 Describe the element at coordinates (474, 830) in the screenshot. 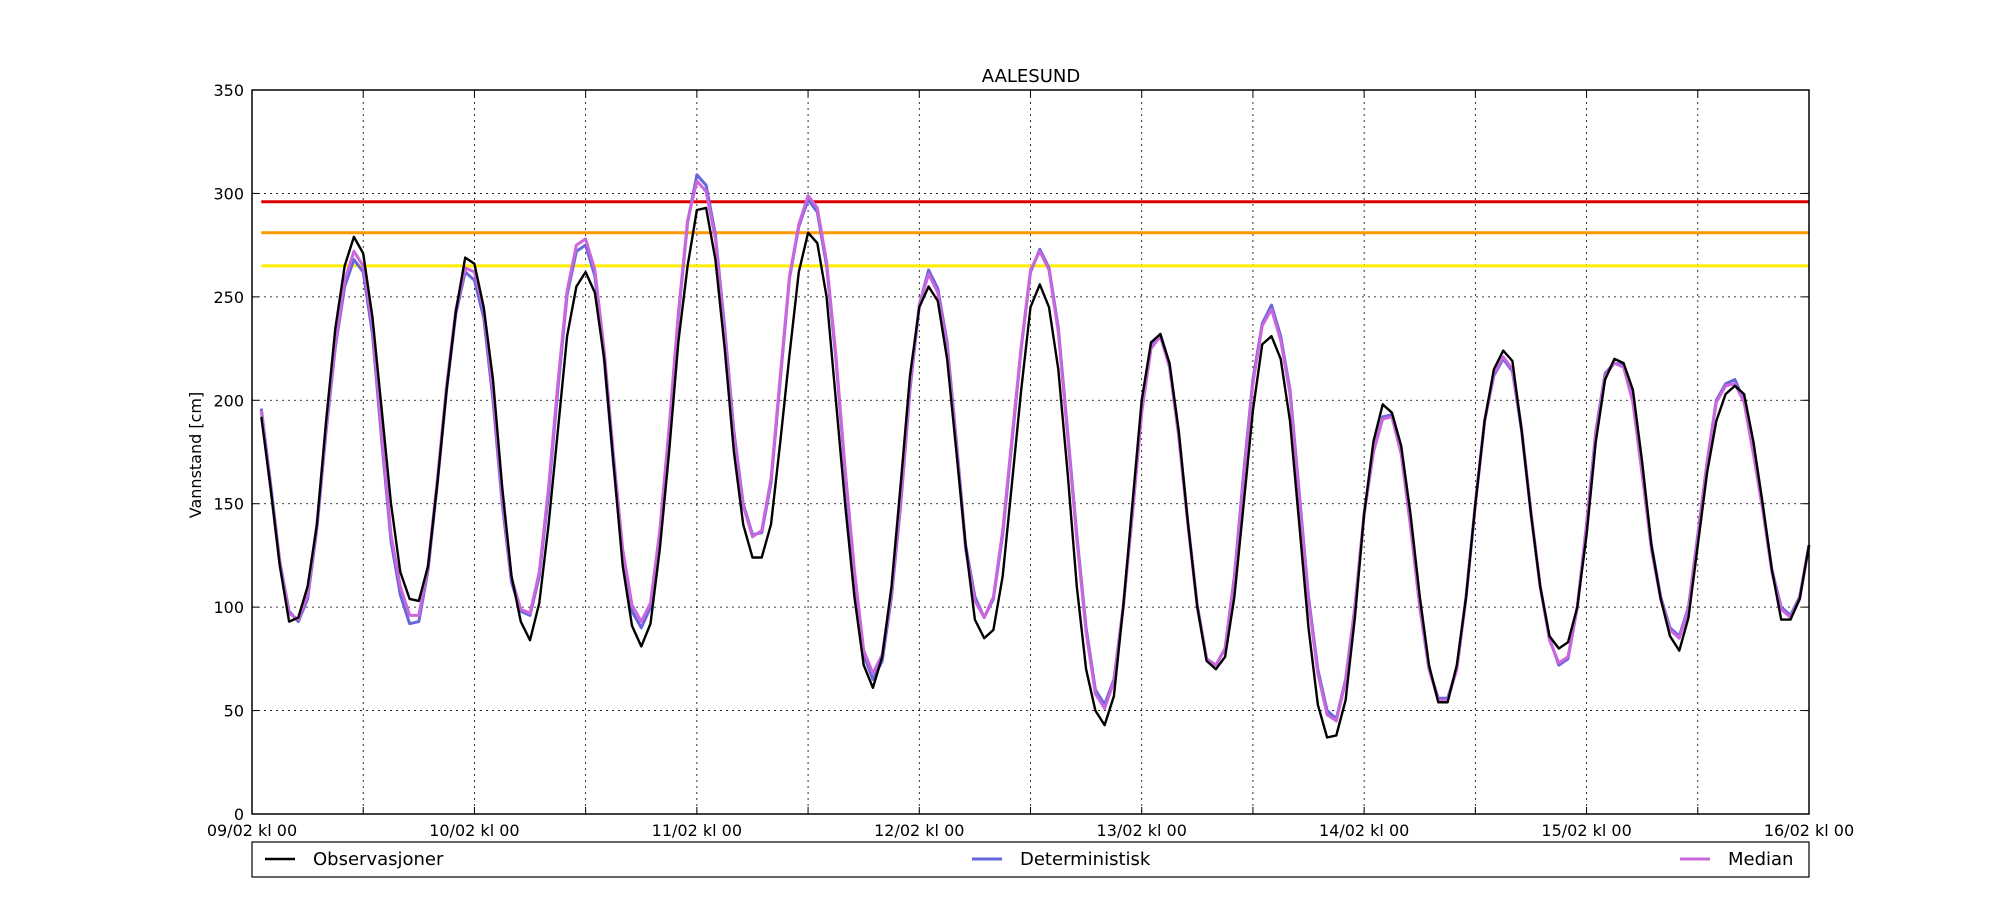

I see `x-tick-label: 10/02 kl 00` at that location.